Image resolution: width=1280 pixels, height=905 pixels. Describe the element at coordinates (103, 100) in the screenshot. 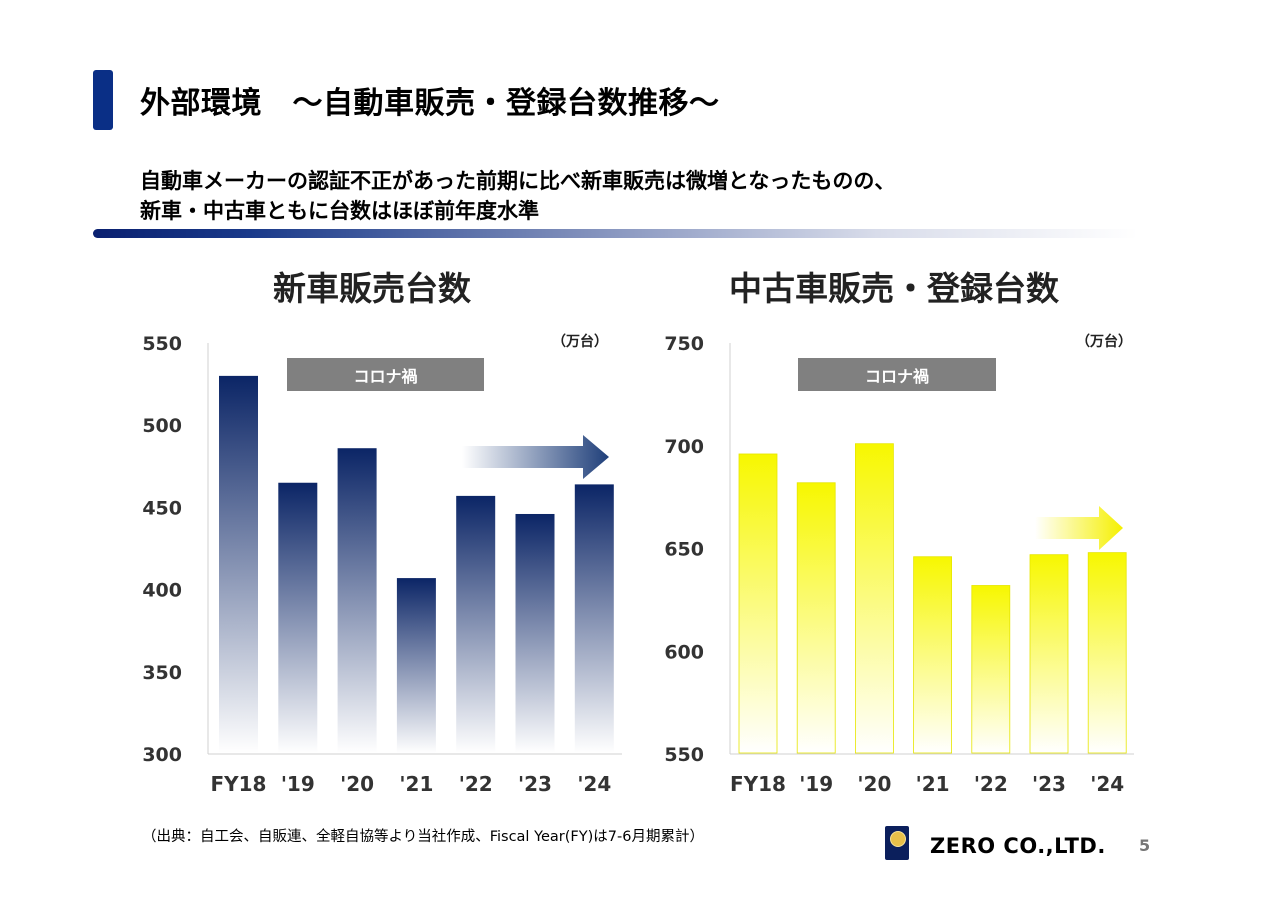

I see `title-accent-bar` at that location.